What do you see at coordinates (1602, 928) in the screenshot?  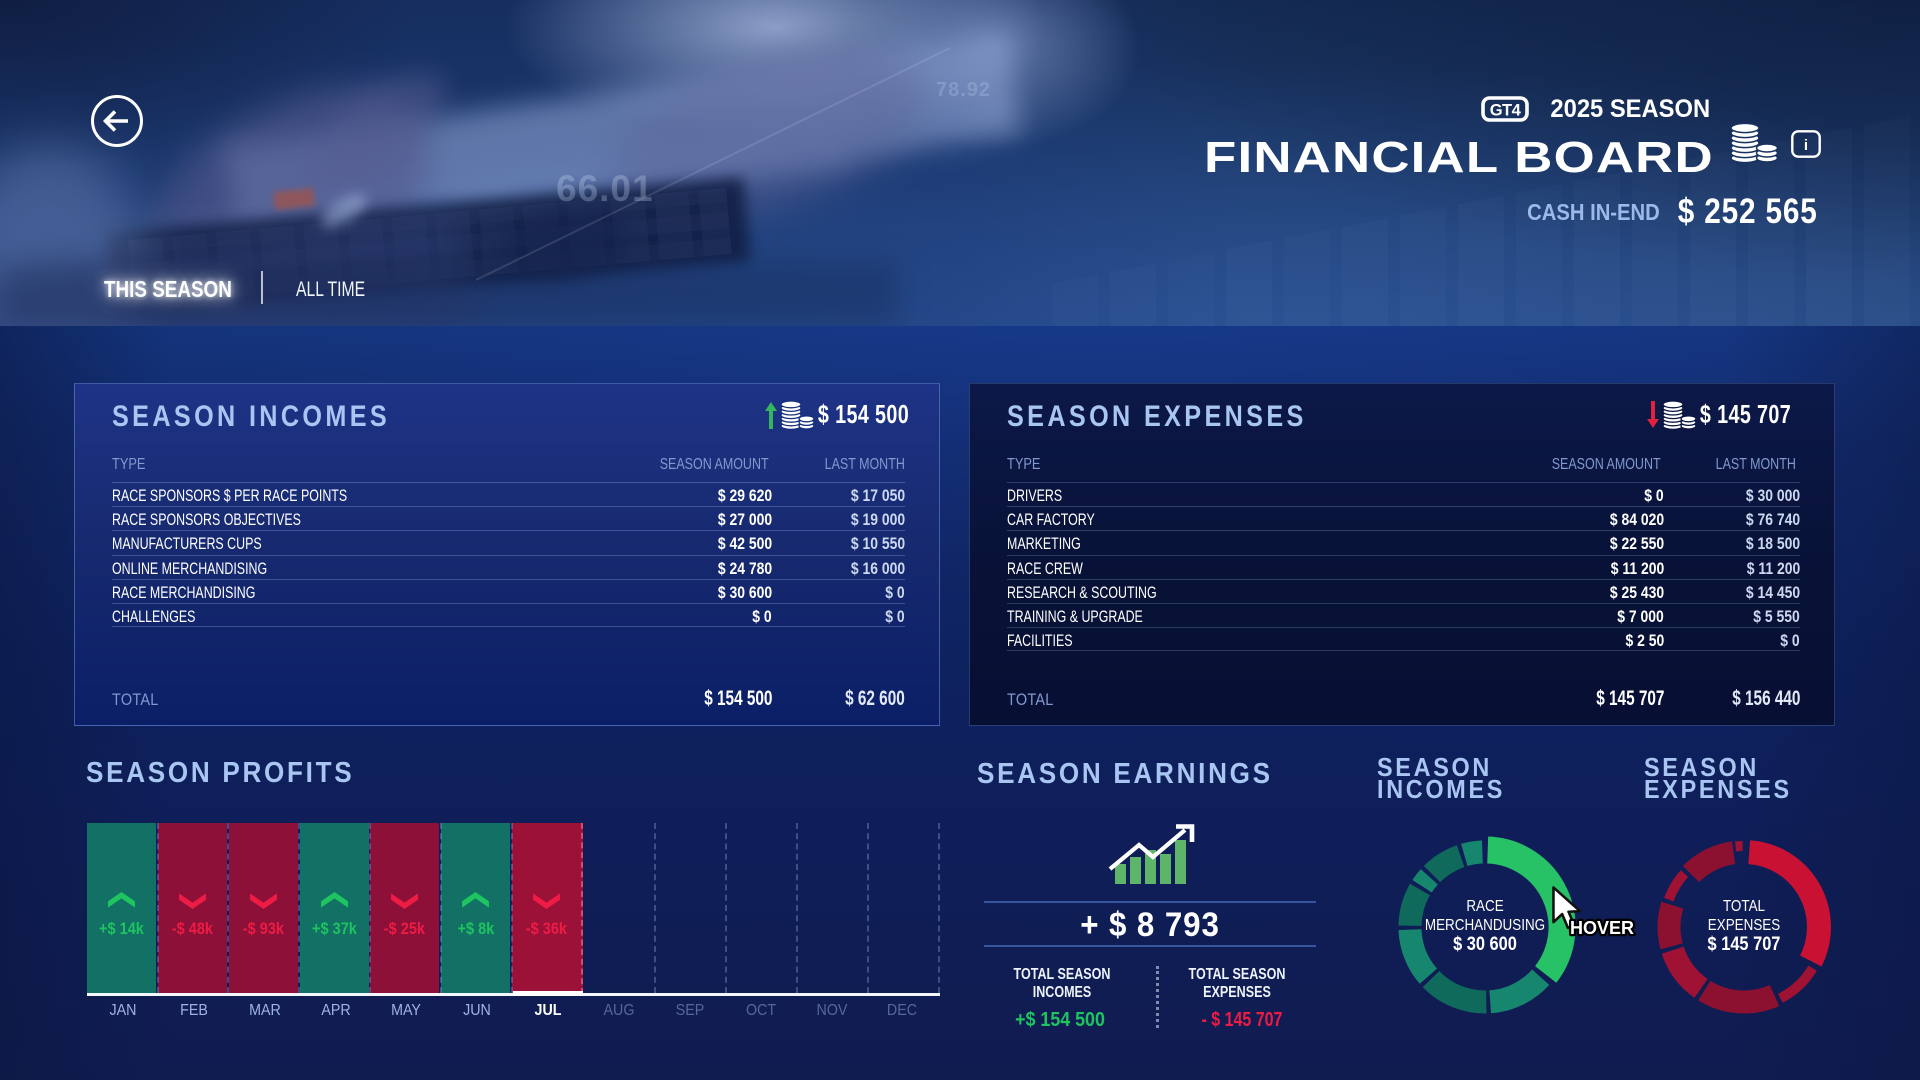 I see `svg-text: HOVER` at bounding box center [1602, 928].